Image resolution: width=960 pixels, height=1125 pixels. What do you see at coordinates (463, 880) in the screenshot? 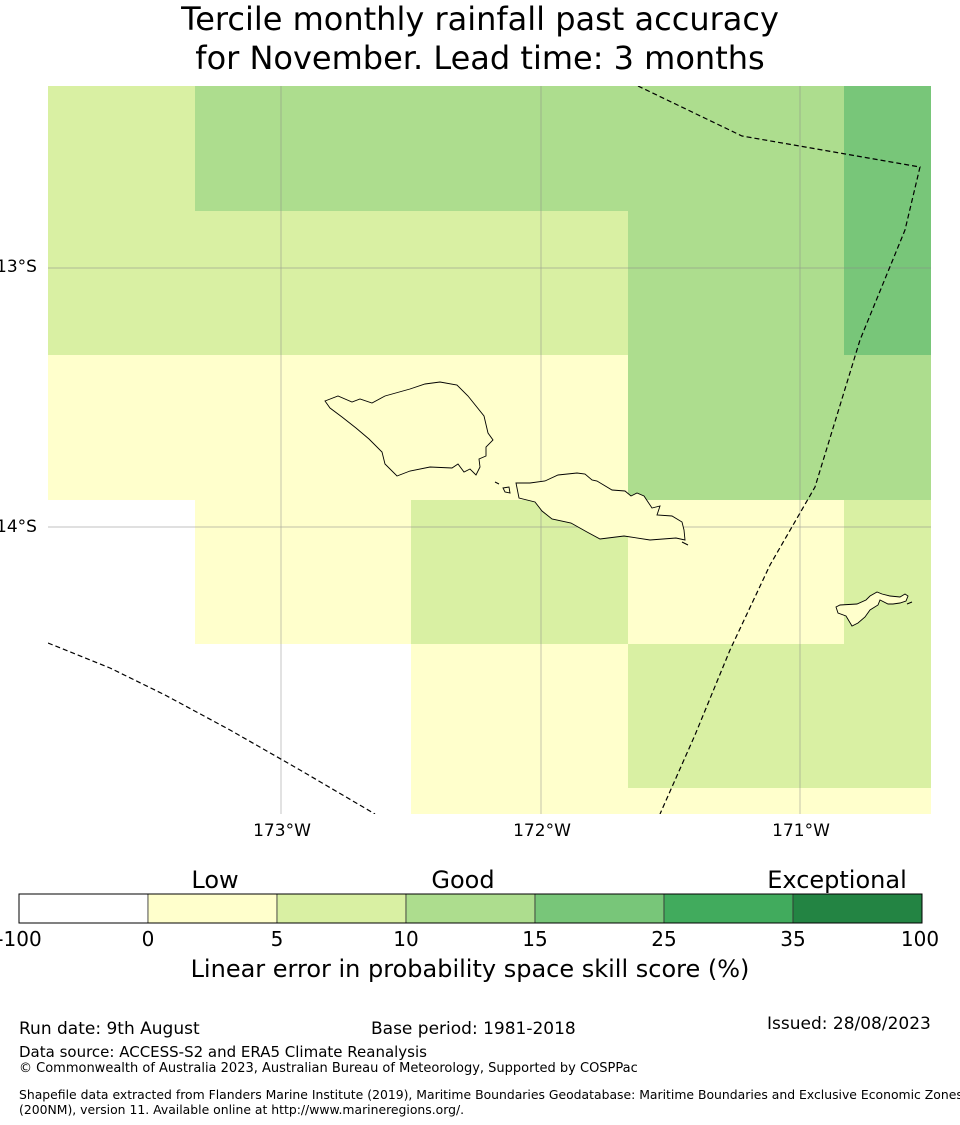
I see `category-good: Good` at bounding box center [463, 880].